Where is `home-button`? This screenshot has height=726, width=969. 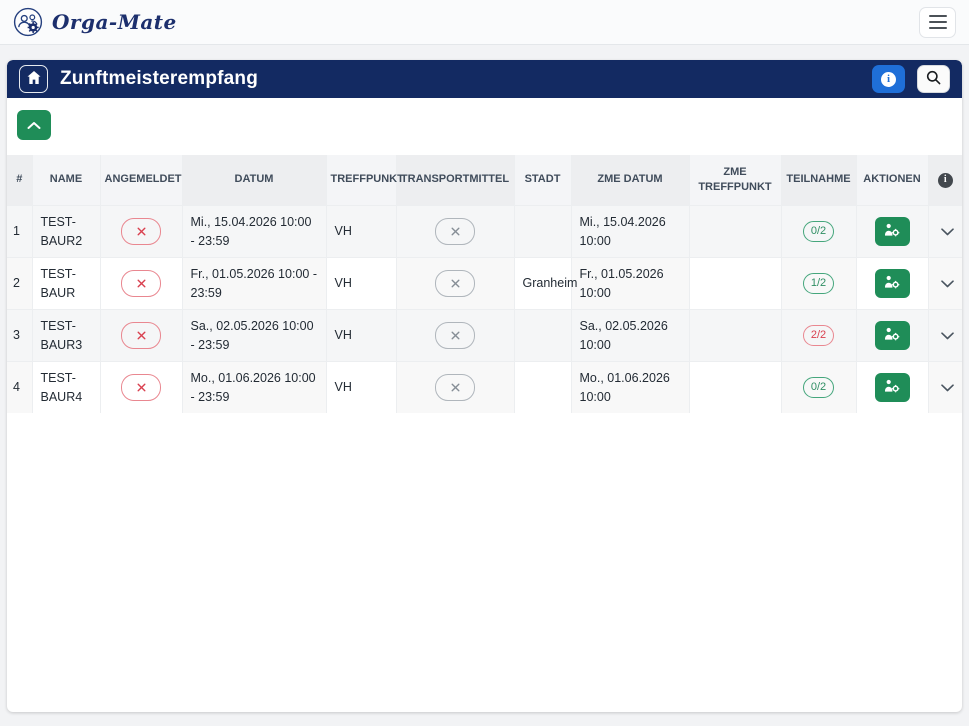 home-button is located at coordinates (33, 79).